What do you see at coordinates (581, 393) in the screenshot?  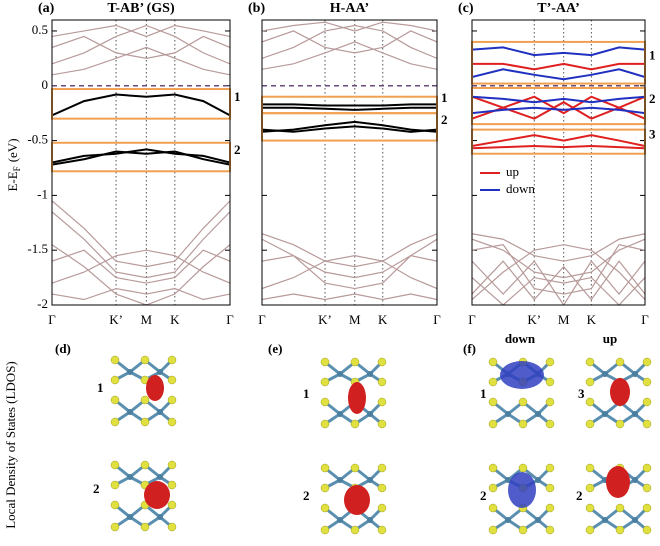 I see `state-label: 3` at bounding box center [581, 393].